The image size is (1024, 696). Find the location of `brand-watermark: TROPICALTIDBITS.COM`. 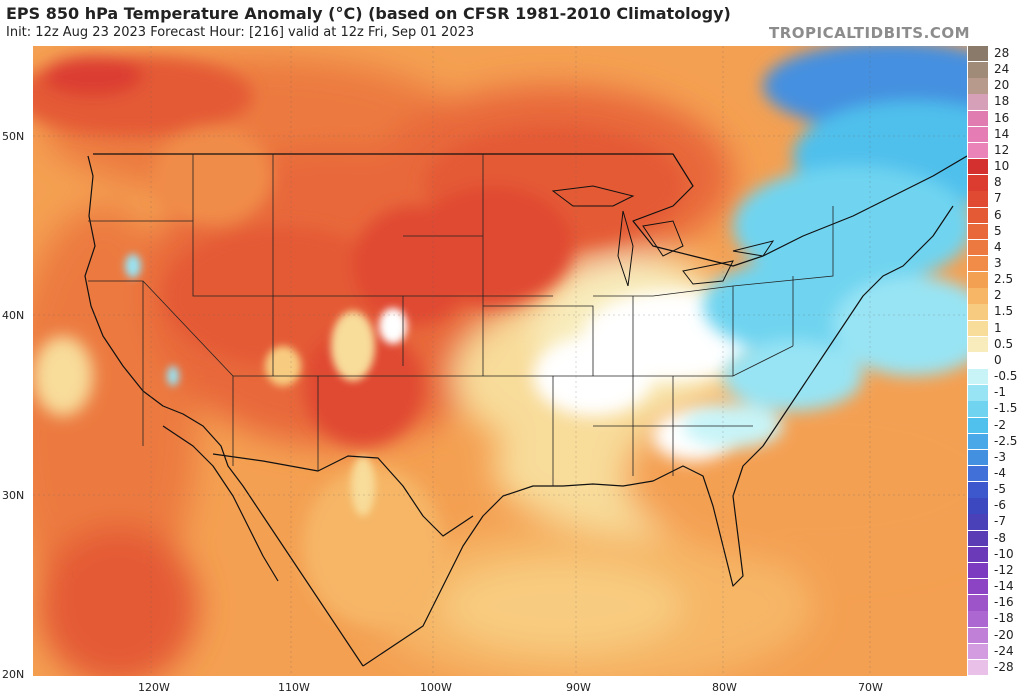

brand-watermark: TROPICALTIDBITS.COM is located at coordinates (869, 33).